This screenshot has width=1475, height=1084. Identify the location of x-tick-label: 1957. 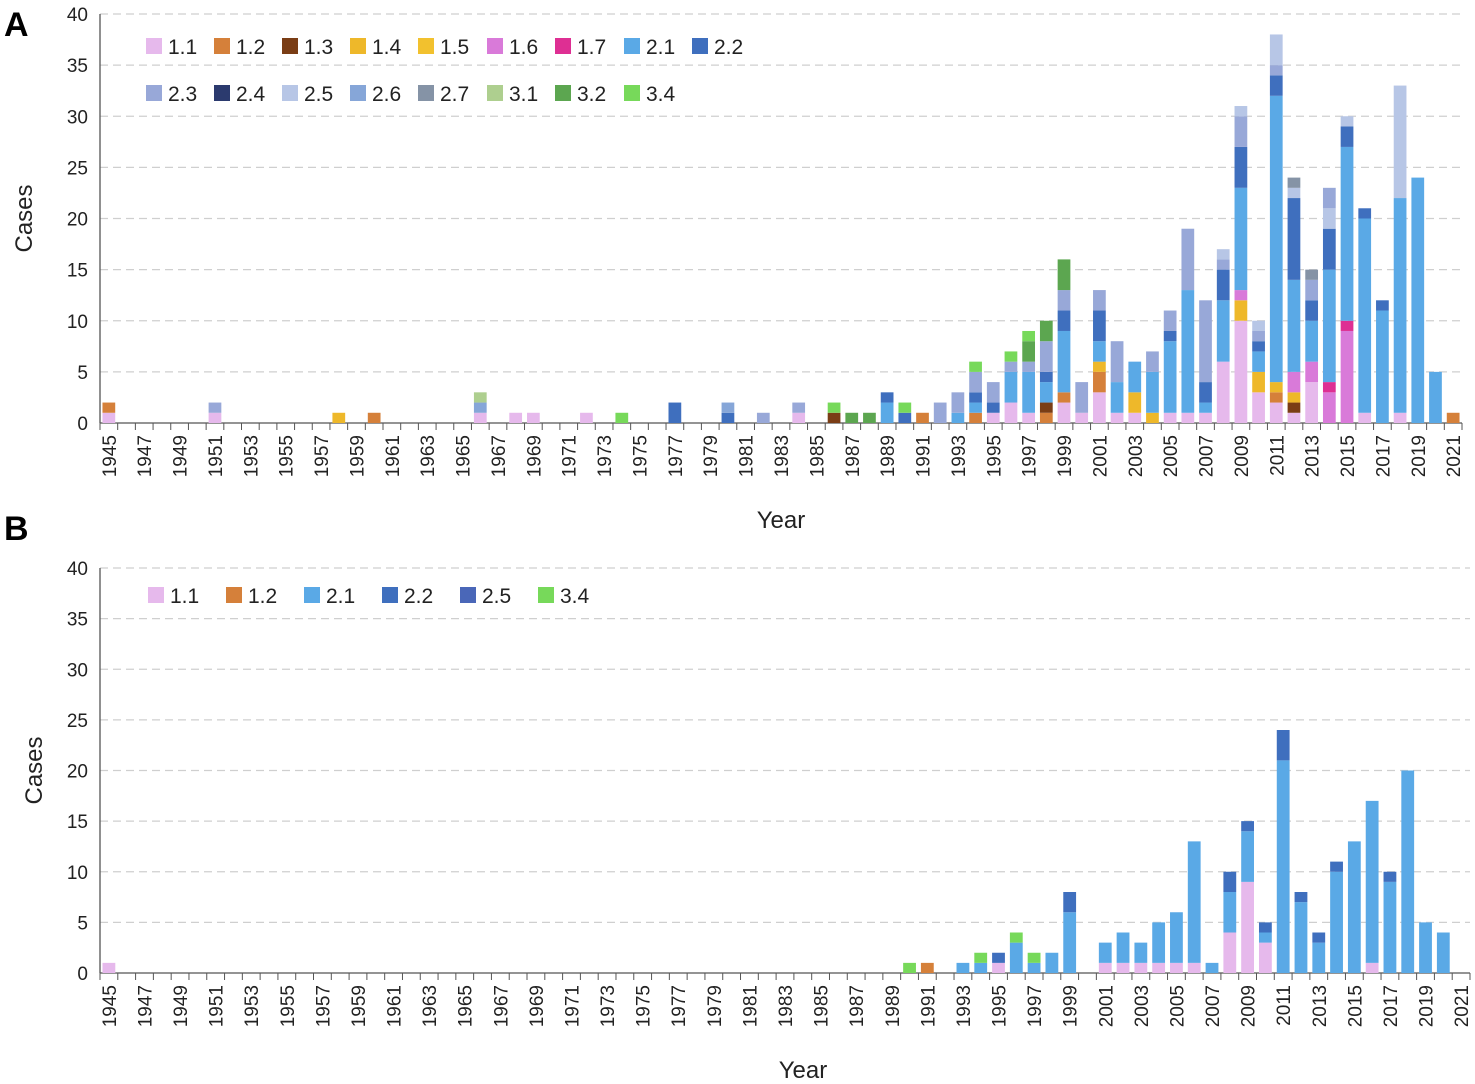
(323, 1006).